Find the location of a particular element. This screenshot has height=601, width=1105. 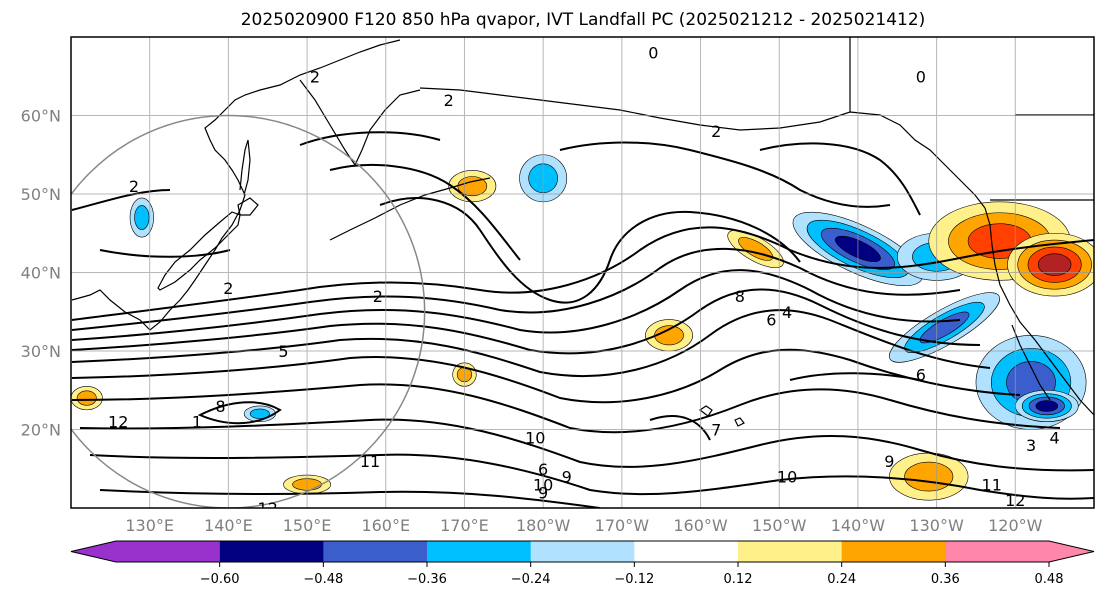

longitude-tick-label: 160°E is located at coordinates (385, 525).